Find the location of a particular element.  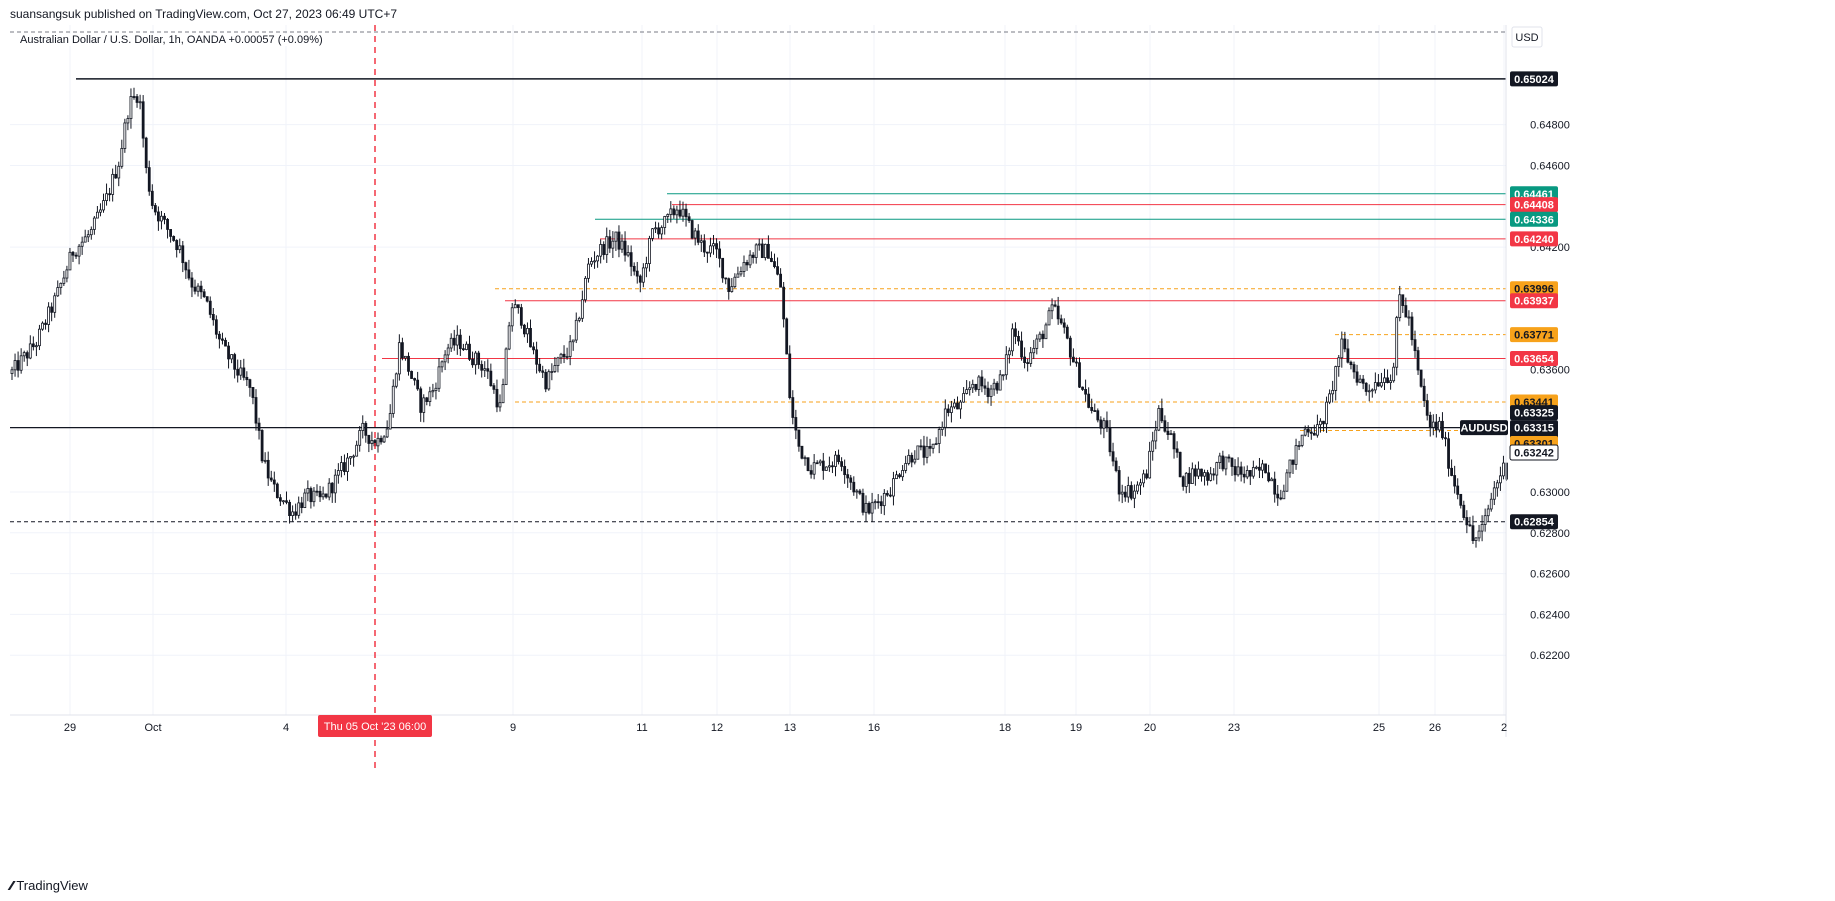

price-label: 0.62854 is located at coordinates (1534, 522).